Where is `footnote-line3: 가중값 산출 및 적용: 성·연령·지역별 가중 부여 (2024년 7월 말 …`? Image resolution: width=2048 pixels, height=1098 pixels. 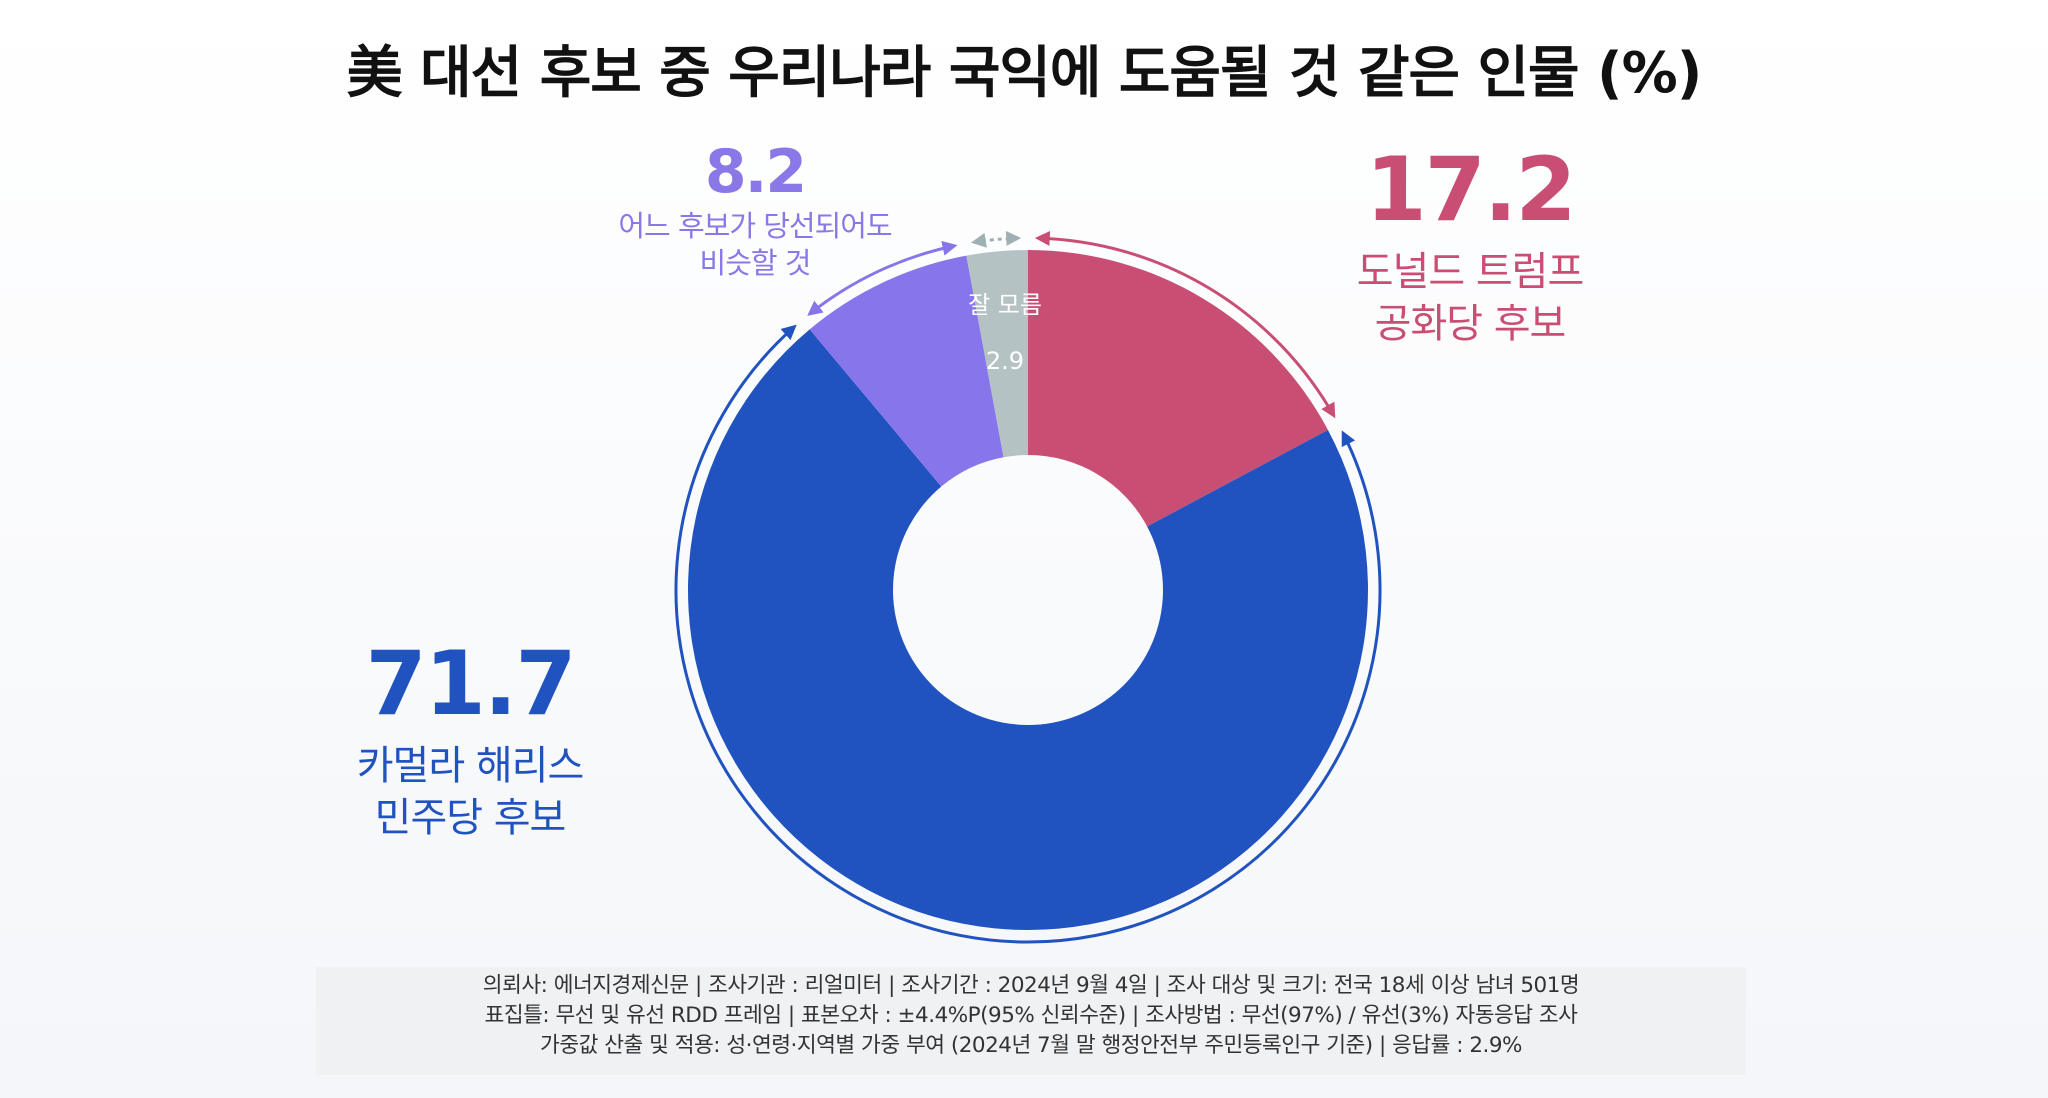 footnote-line3: 가중값 산출 및 적용: 성·연령·지역별 가중 부여 (2024년 7월 말 … is located at coordinates (1031, 1045).